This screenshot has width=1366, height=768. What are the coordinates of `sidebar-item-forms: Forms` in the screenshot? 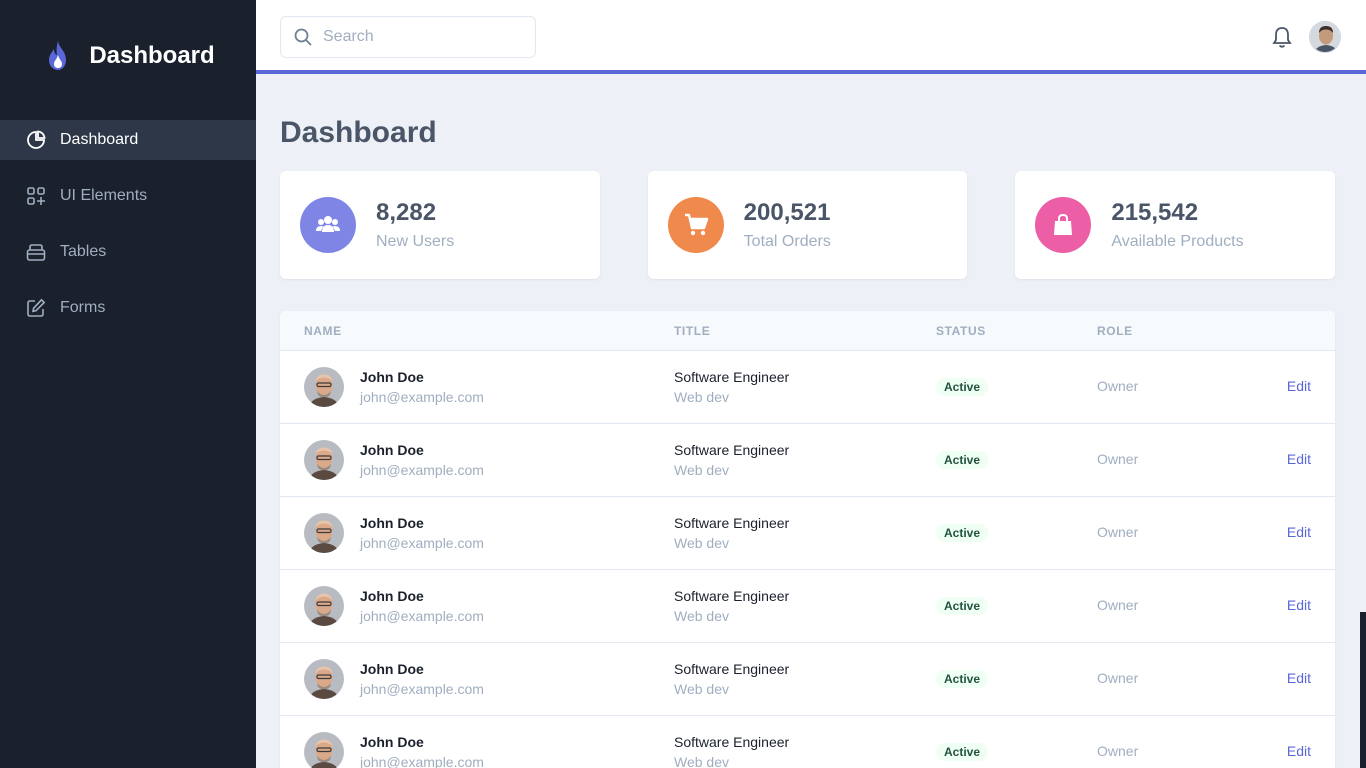 It's located at (128, 308).